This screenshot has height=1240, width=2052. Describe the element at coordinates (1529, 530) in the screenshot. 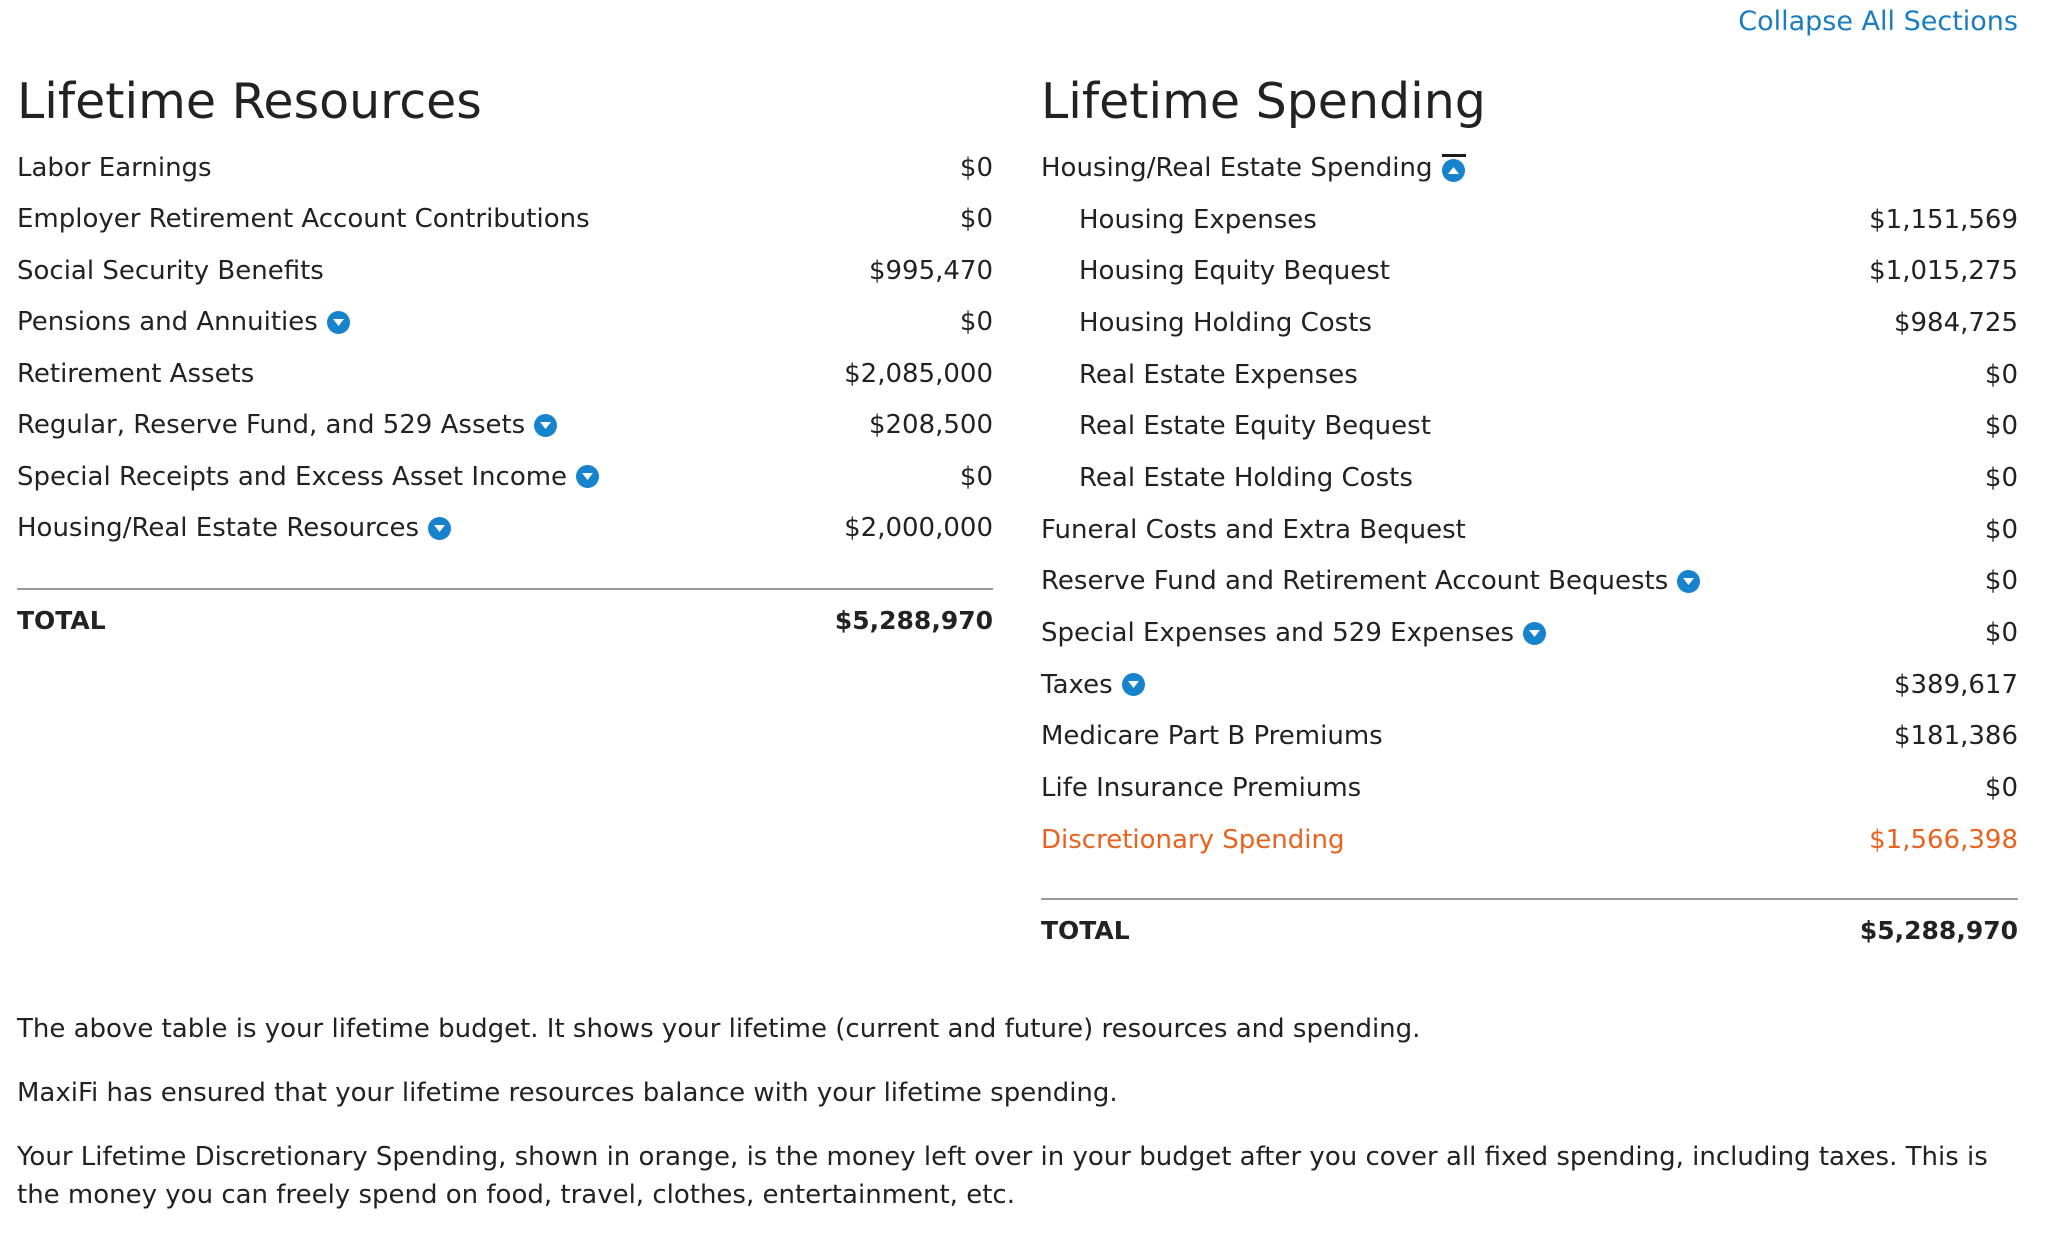

I see `spending-row-funeral-costs: Funeral Costs and Extra Bequest $0` at that location.